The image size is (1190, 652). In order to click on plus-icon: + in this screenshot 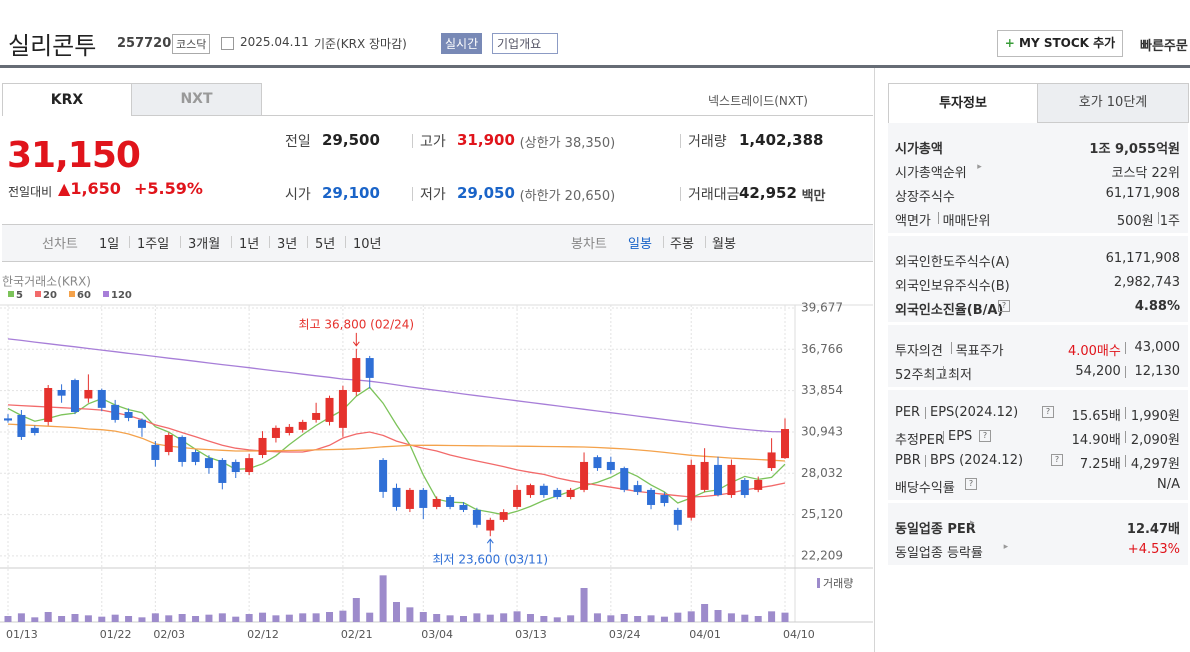, I will do `click(1012, 43)`.